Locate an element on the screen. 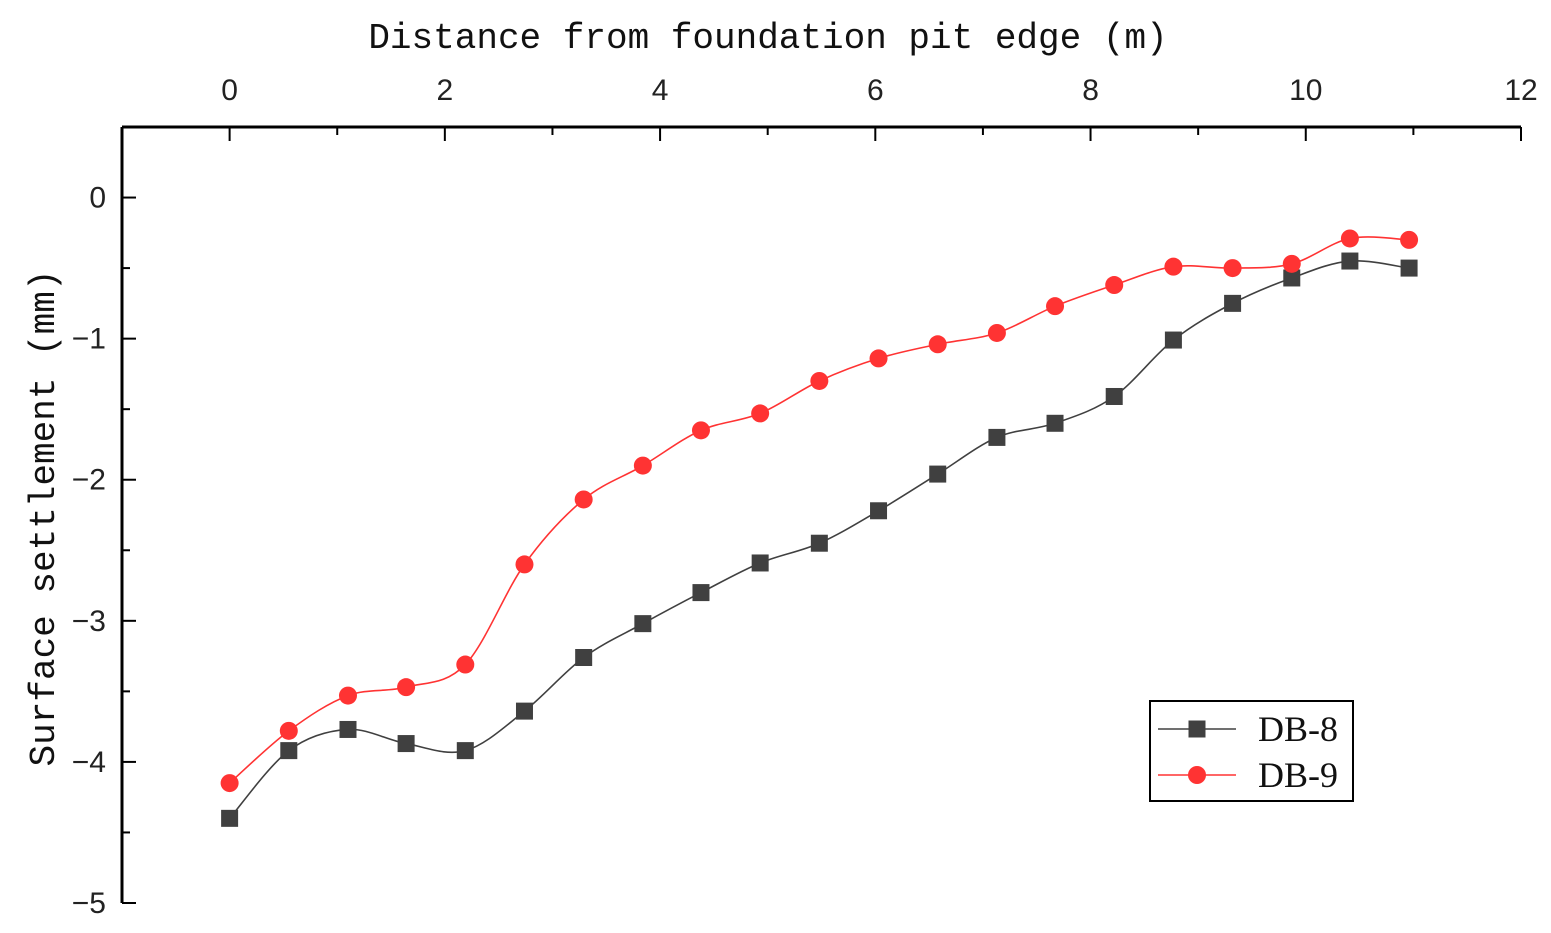 The image size is (1551, 933). legend-label: DB-8 is located at coordinates (1298, 729).